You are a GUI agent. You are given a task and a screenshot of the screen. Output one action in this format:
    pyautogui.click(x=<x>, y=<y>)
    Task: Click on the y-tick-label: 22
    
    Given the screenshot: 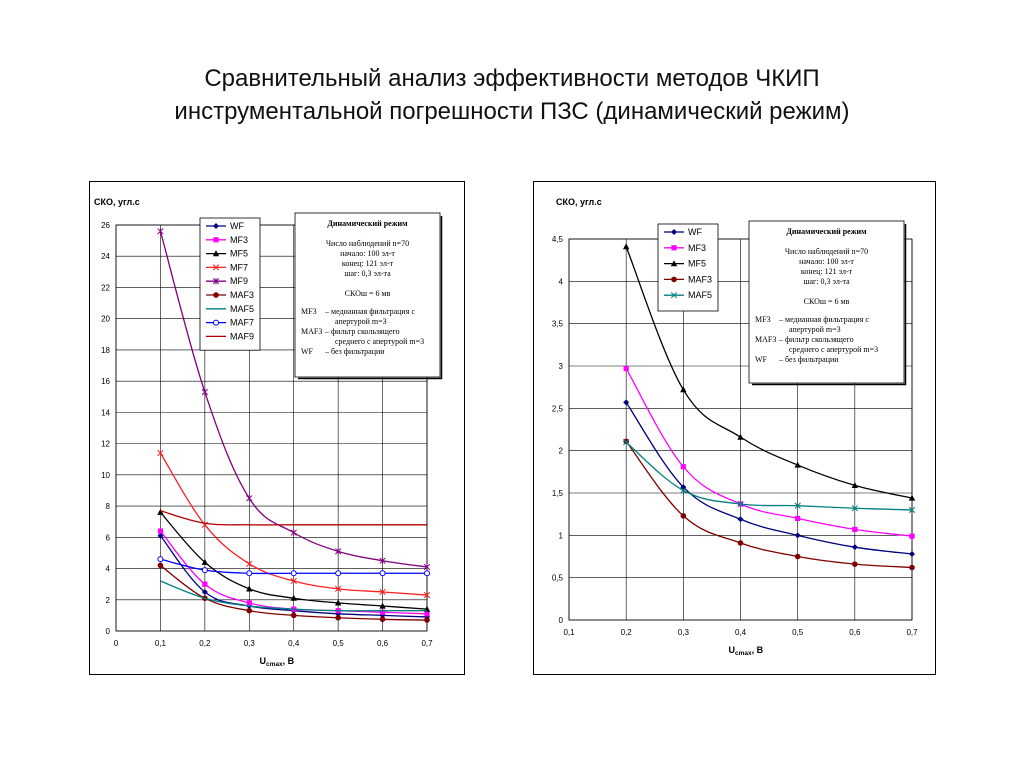 What is the action you would take?
    pyautogui.click(x=105, y=287)
    